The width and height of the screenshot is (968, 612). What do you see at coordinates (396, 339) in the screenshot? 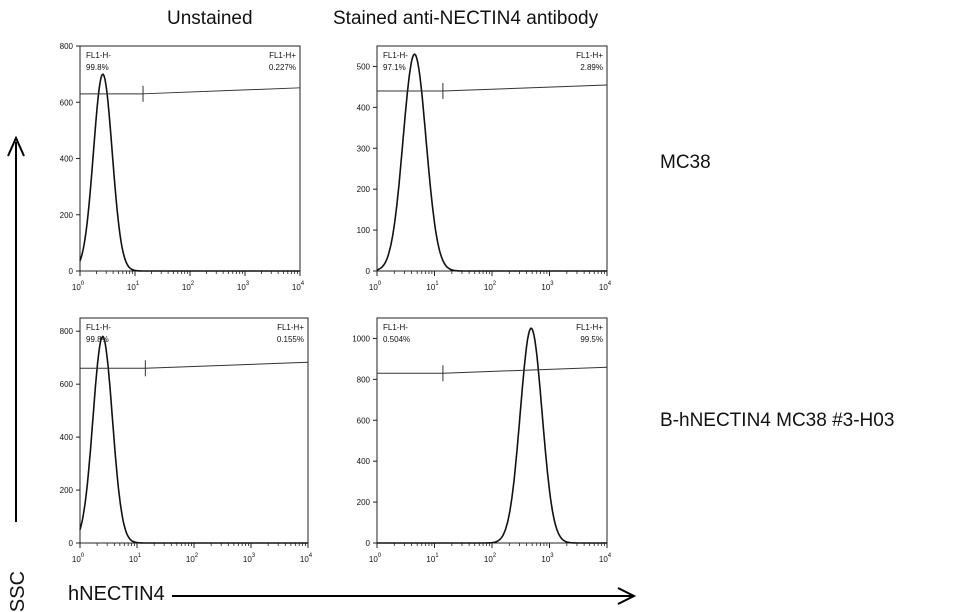
I see `gate-negative-percent: 0.504%` at bounding box center [396, 339].